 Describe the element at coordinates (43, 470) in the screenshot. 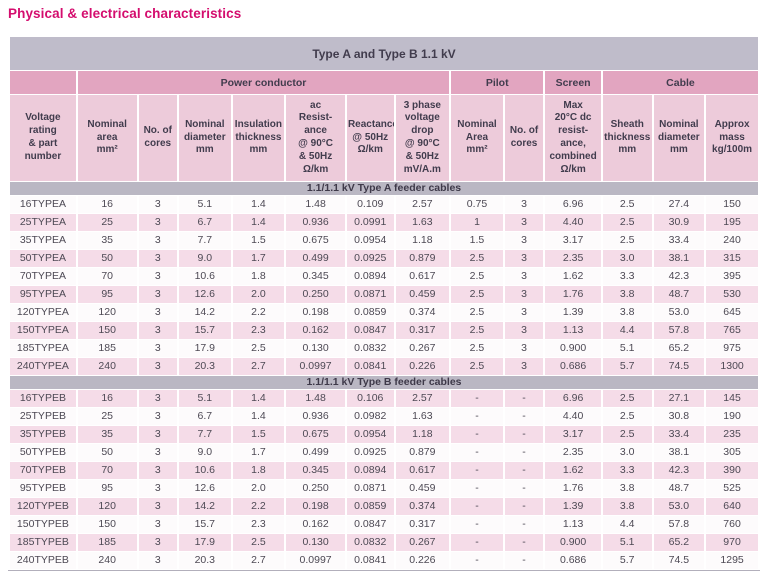

I see `part-number-cell: 70TYPEB` at that location.